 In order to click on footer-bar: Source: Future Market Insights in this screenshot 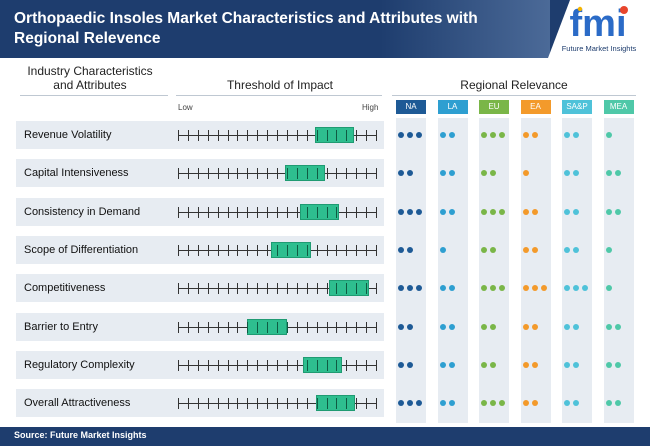, I will do `click(325, 436)`.